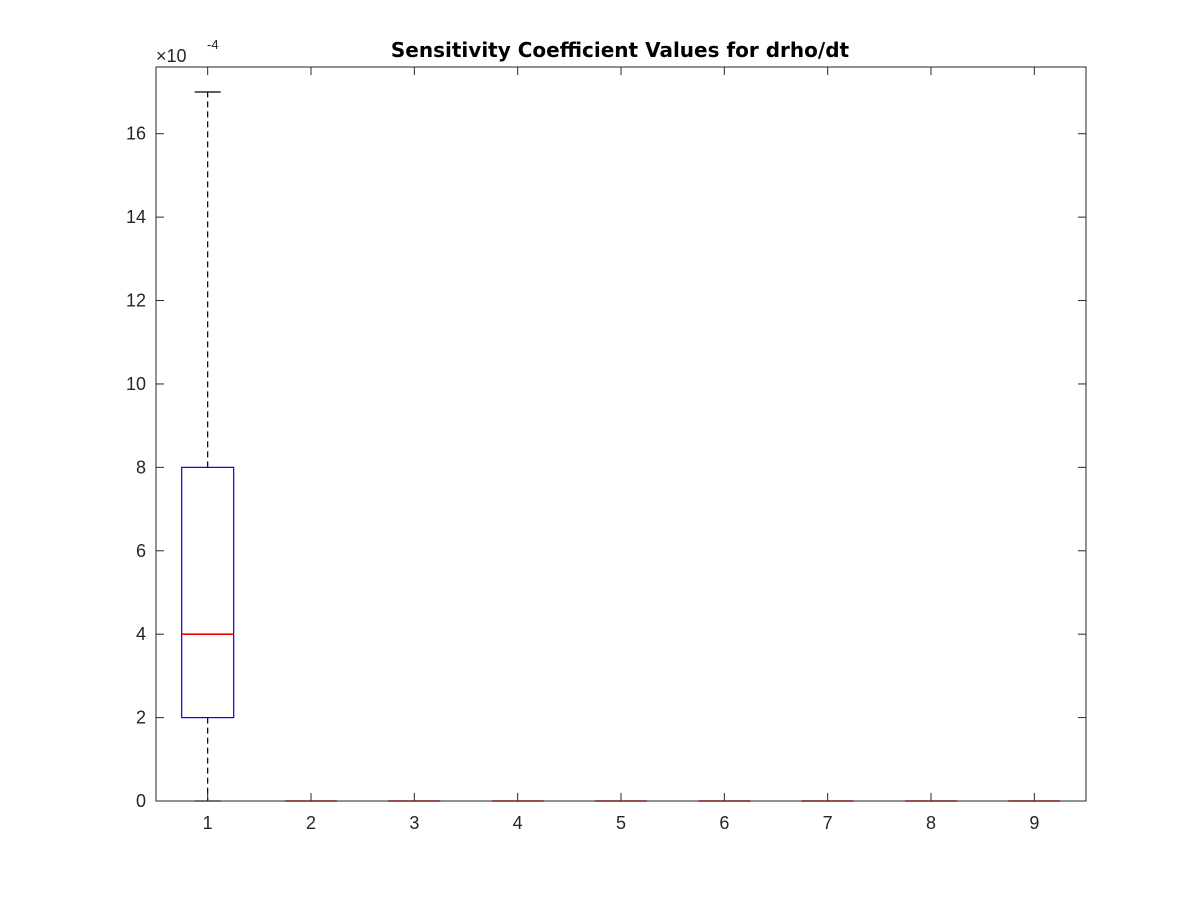 The height and width of the screenshot is (900, 1200). Describe the element at coordinates (171, 56) in the screenshot. I see `y-axis-exponent-base: ×10` at that location.